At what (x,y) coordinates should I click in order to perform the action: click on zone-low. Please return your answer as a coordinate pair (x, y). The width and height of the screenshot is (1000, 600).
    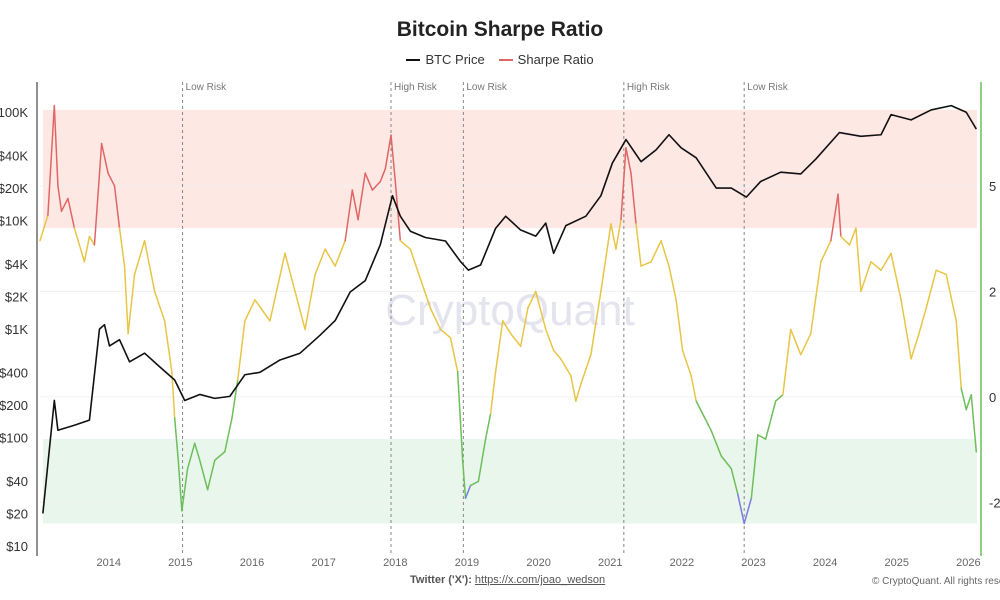
    Looking at the image, I should click on (510, 481).